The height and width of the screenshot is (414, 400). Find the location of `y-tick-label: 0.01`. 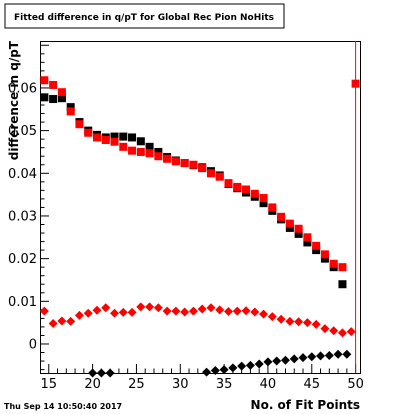

y-tick-label: 0.01 is located at coordinates (22, 302).